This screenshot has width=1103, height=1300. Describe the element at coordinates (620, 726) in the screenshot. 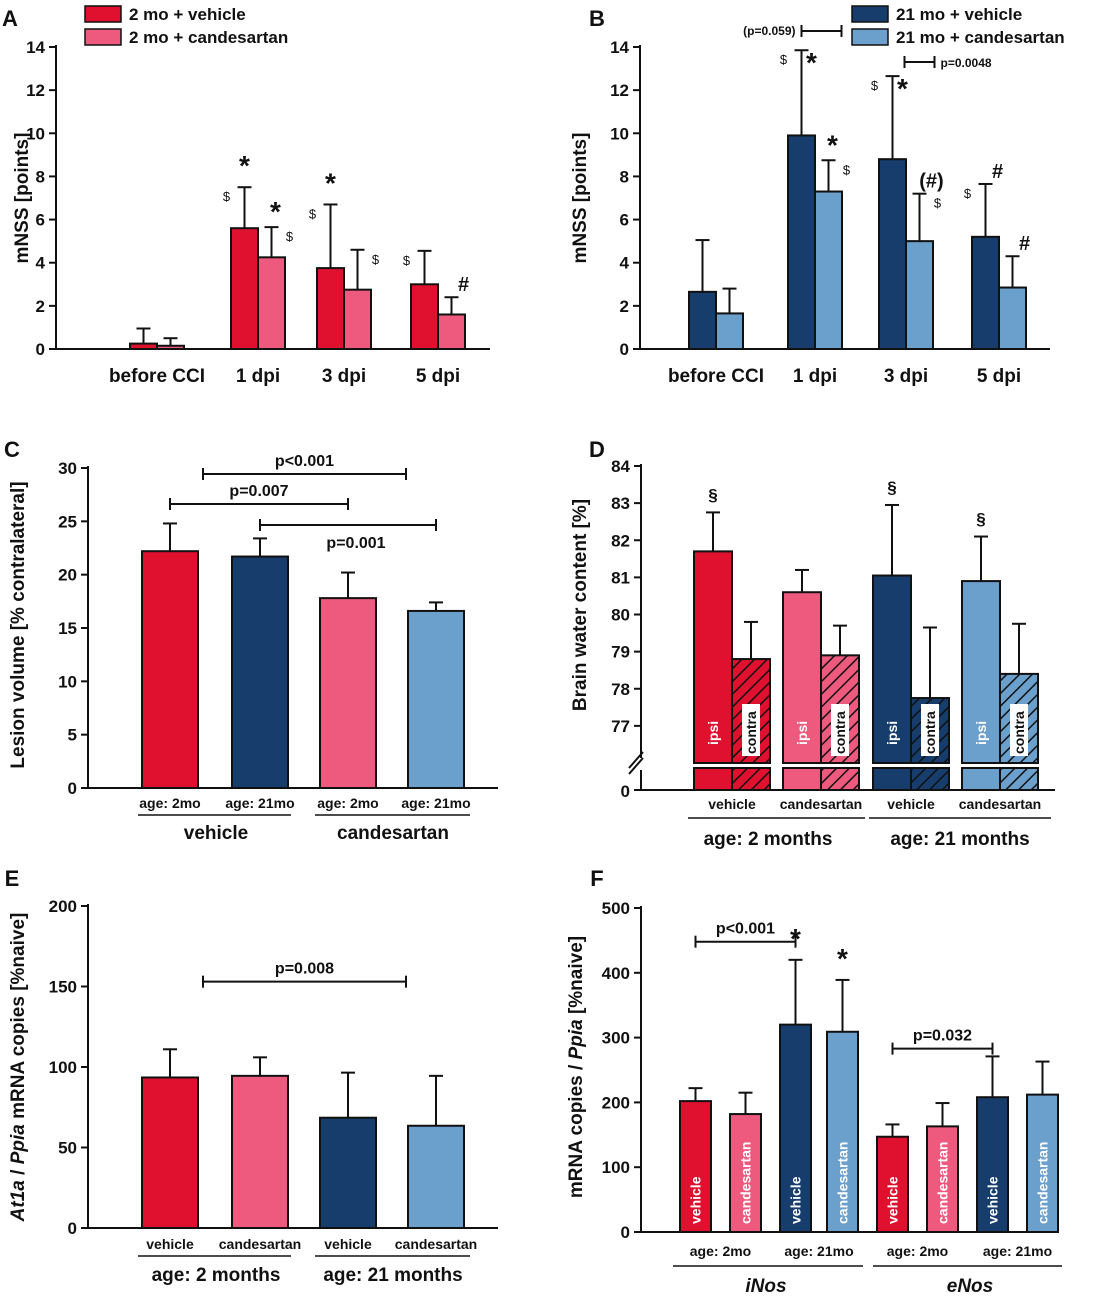

I see `panel-D-ytick-label: 77` at that location.